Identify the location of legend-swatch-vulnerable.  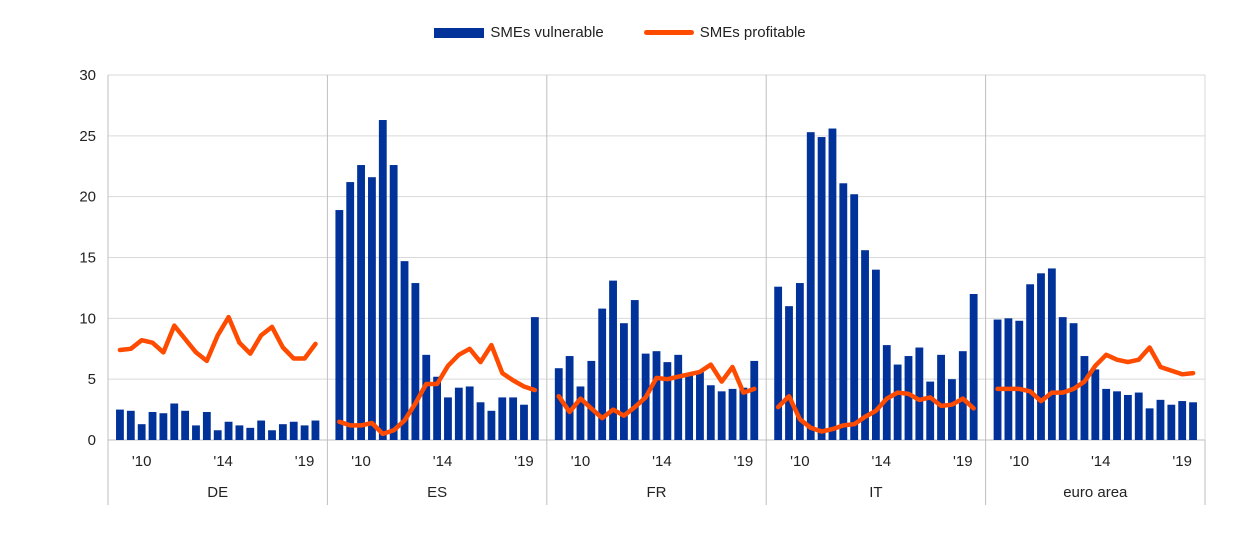
(459, 32).